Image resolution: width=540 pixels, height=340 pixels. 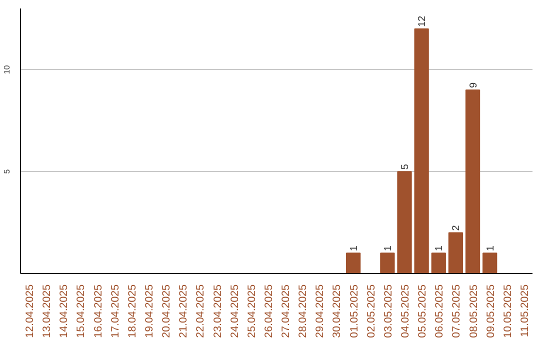 I want to click on x-tick-label: 17.04.2025, so click(x=115, y=311).